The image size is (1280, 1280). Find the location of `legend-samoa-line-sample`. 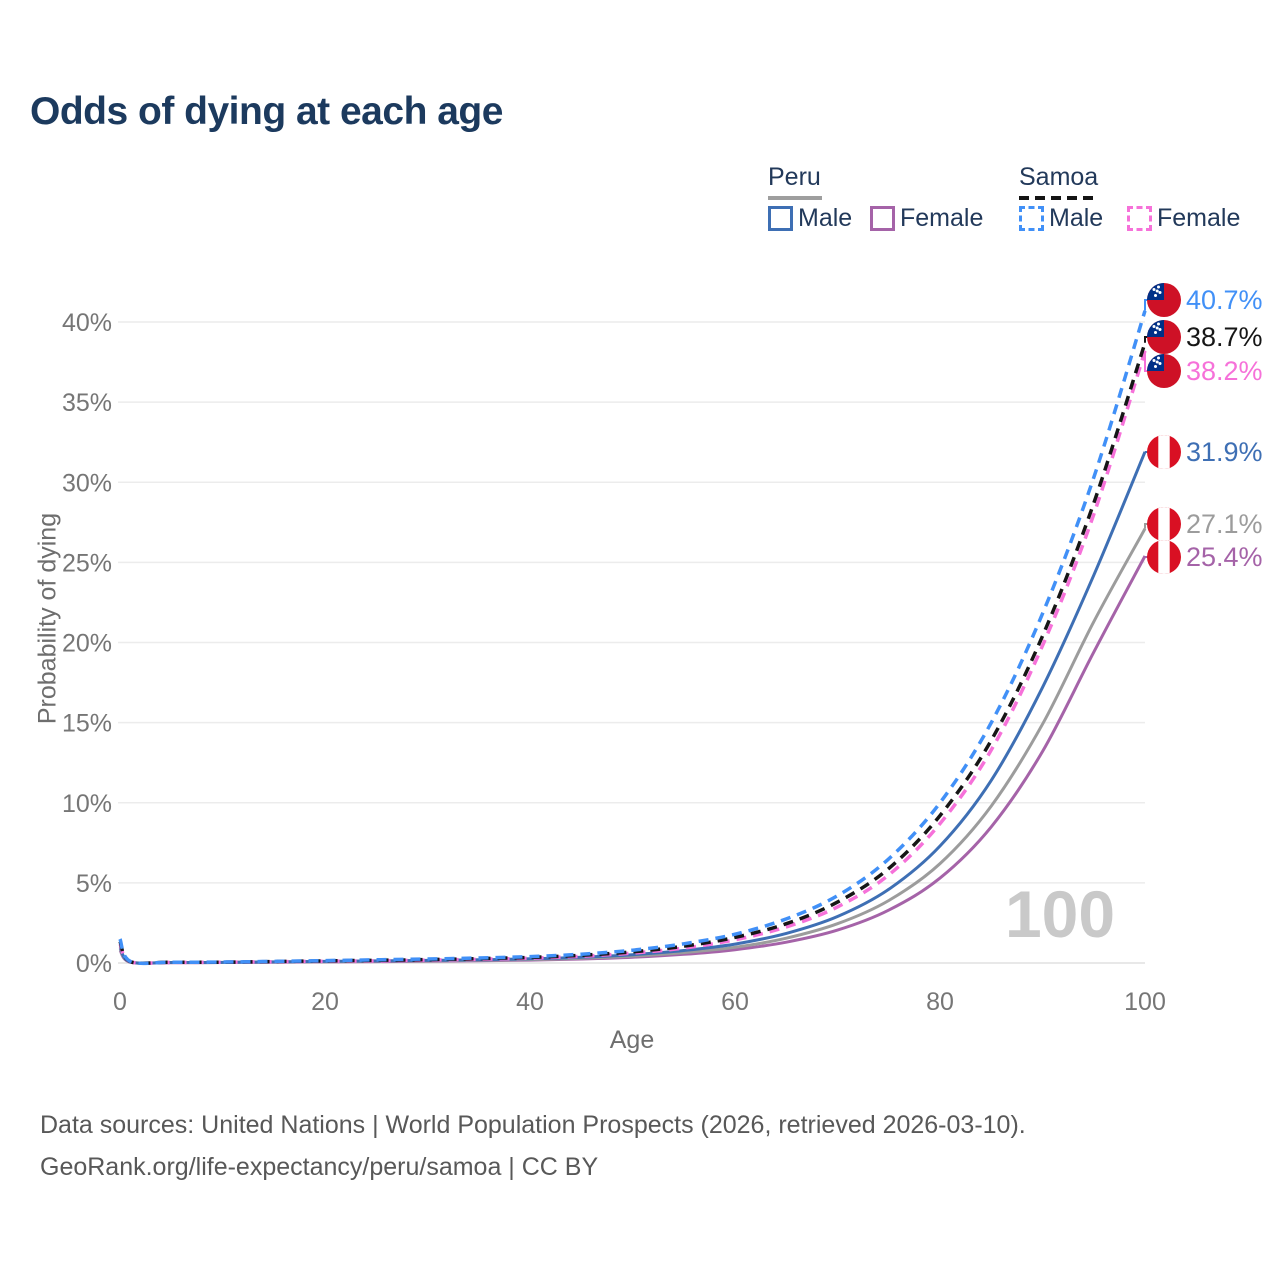

legend-samoa-line-sample is located at coordinates (1058, 198).